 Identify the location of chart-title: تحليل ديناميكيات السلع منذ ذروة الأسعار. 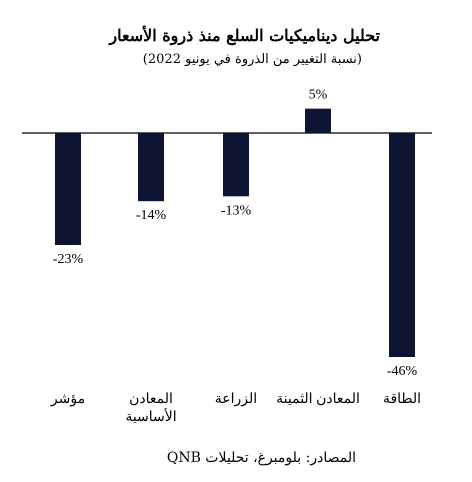
(244, 35).